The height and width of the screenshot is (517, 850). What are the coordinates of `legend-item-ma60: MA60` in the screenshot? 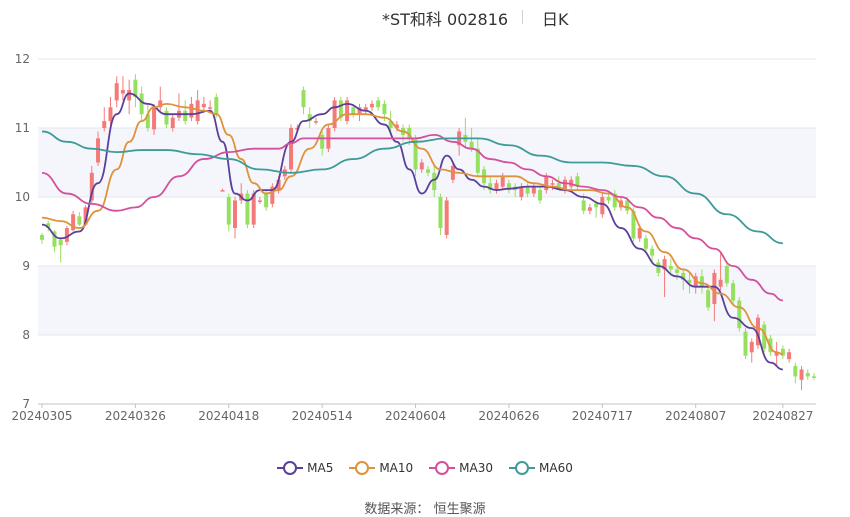 It's located at (541, 468).